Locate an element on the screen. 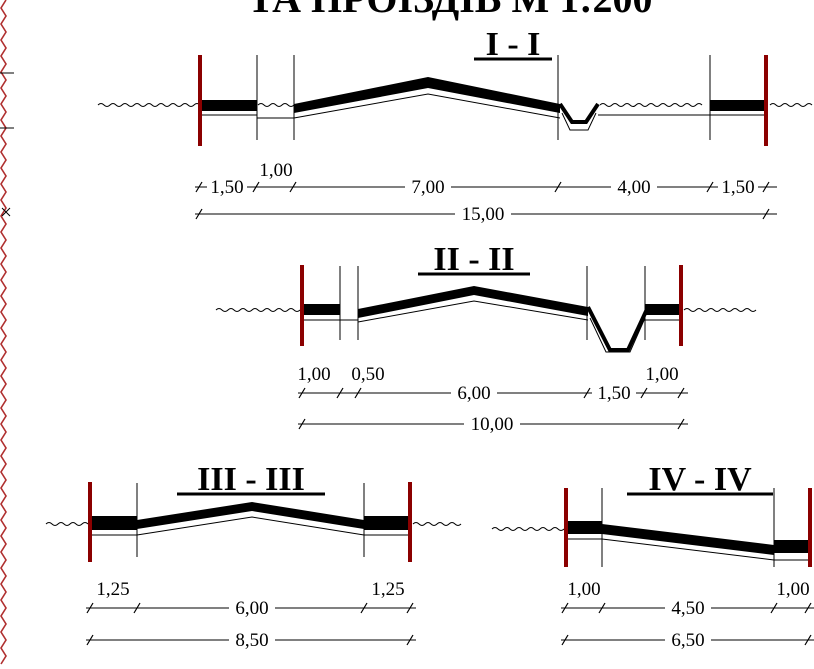 This screenshot has width=814, height=669. section-3: III - III 1,25 1,25 6,00 8,50 is located at coordinates (253, 556).